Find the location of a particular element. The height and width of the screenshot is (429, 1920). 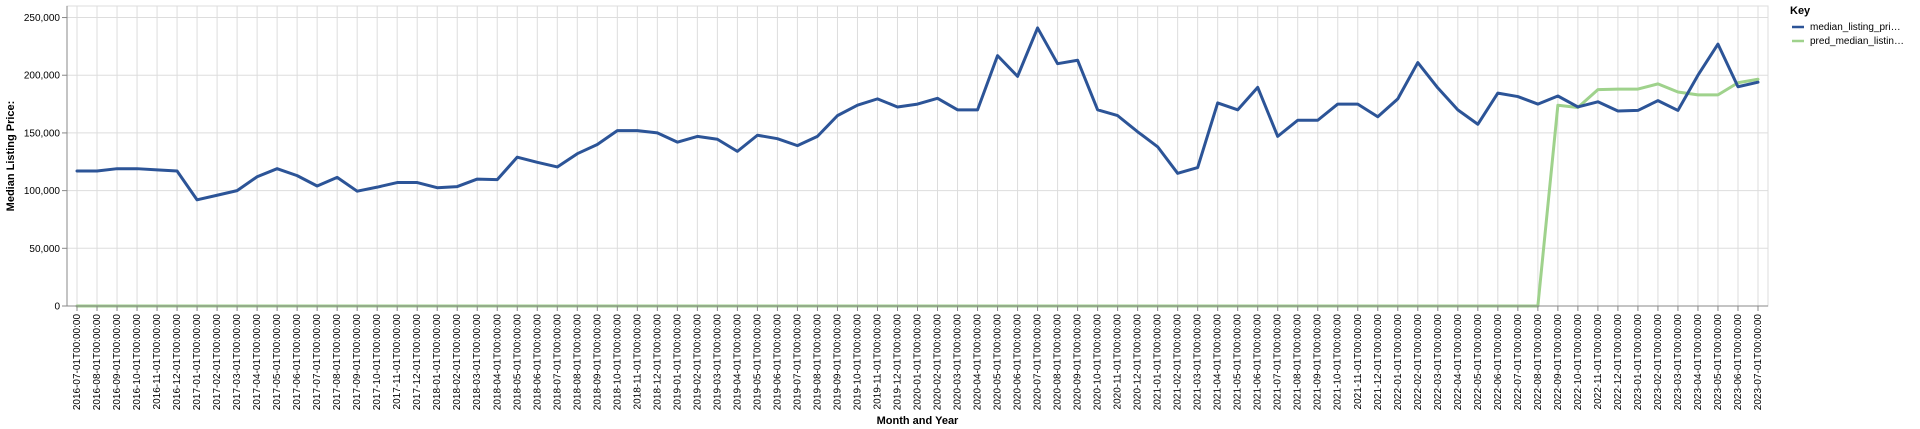

x-tick-label: 2021-10-01T00:00:00 is located at coordinates (1338, 362).